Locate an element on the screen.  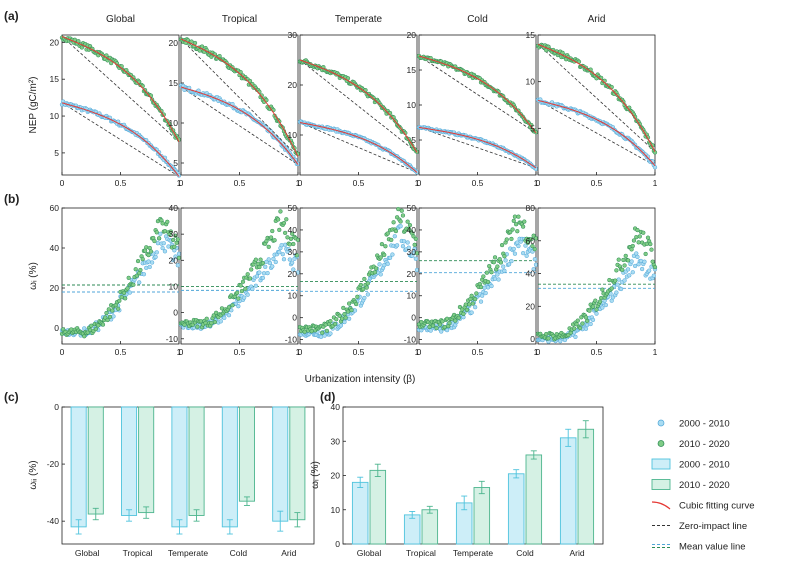
category-label: Arid is located at coordinates (576, 553).